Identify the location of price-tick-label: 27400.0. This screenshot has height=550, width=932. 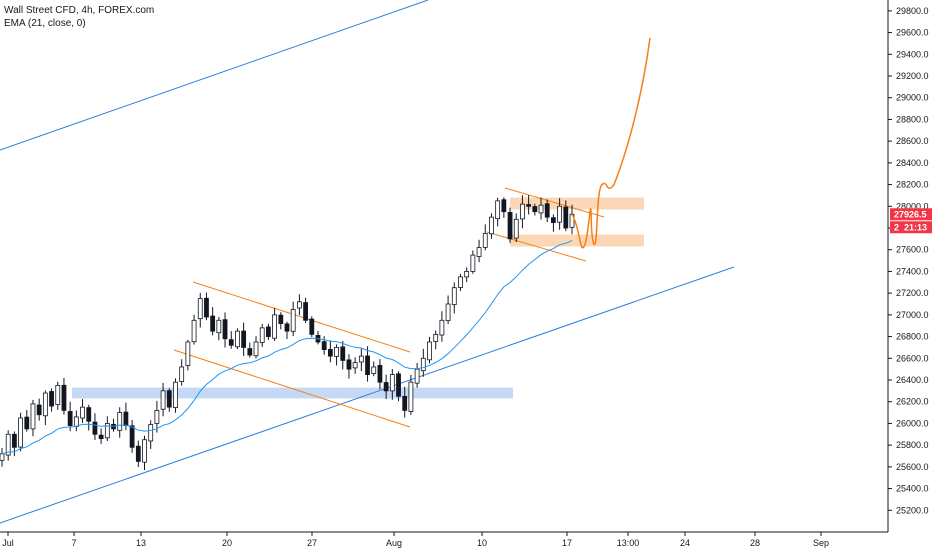
(912, 271).